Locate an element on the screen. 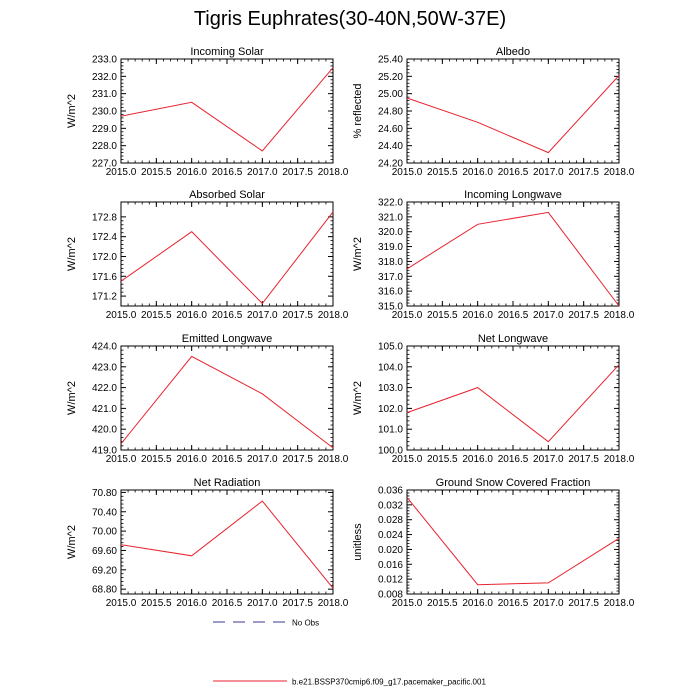 The image size is (700, 700). y-tick-label: 24.40 is located at coordinates (390, 146).